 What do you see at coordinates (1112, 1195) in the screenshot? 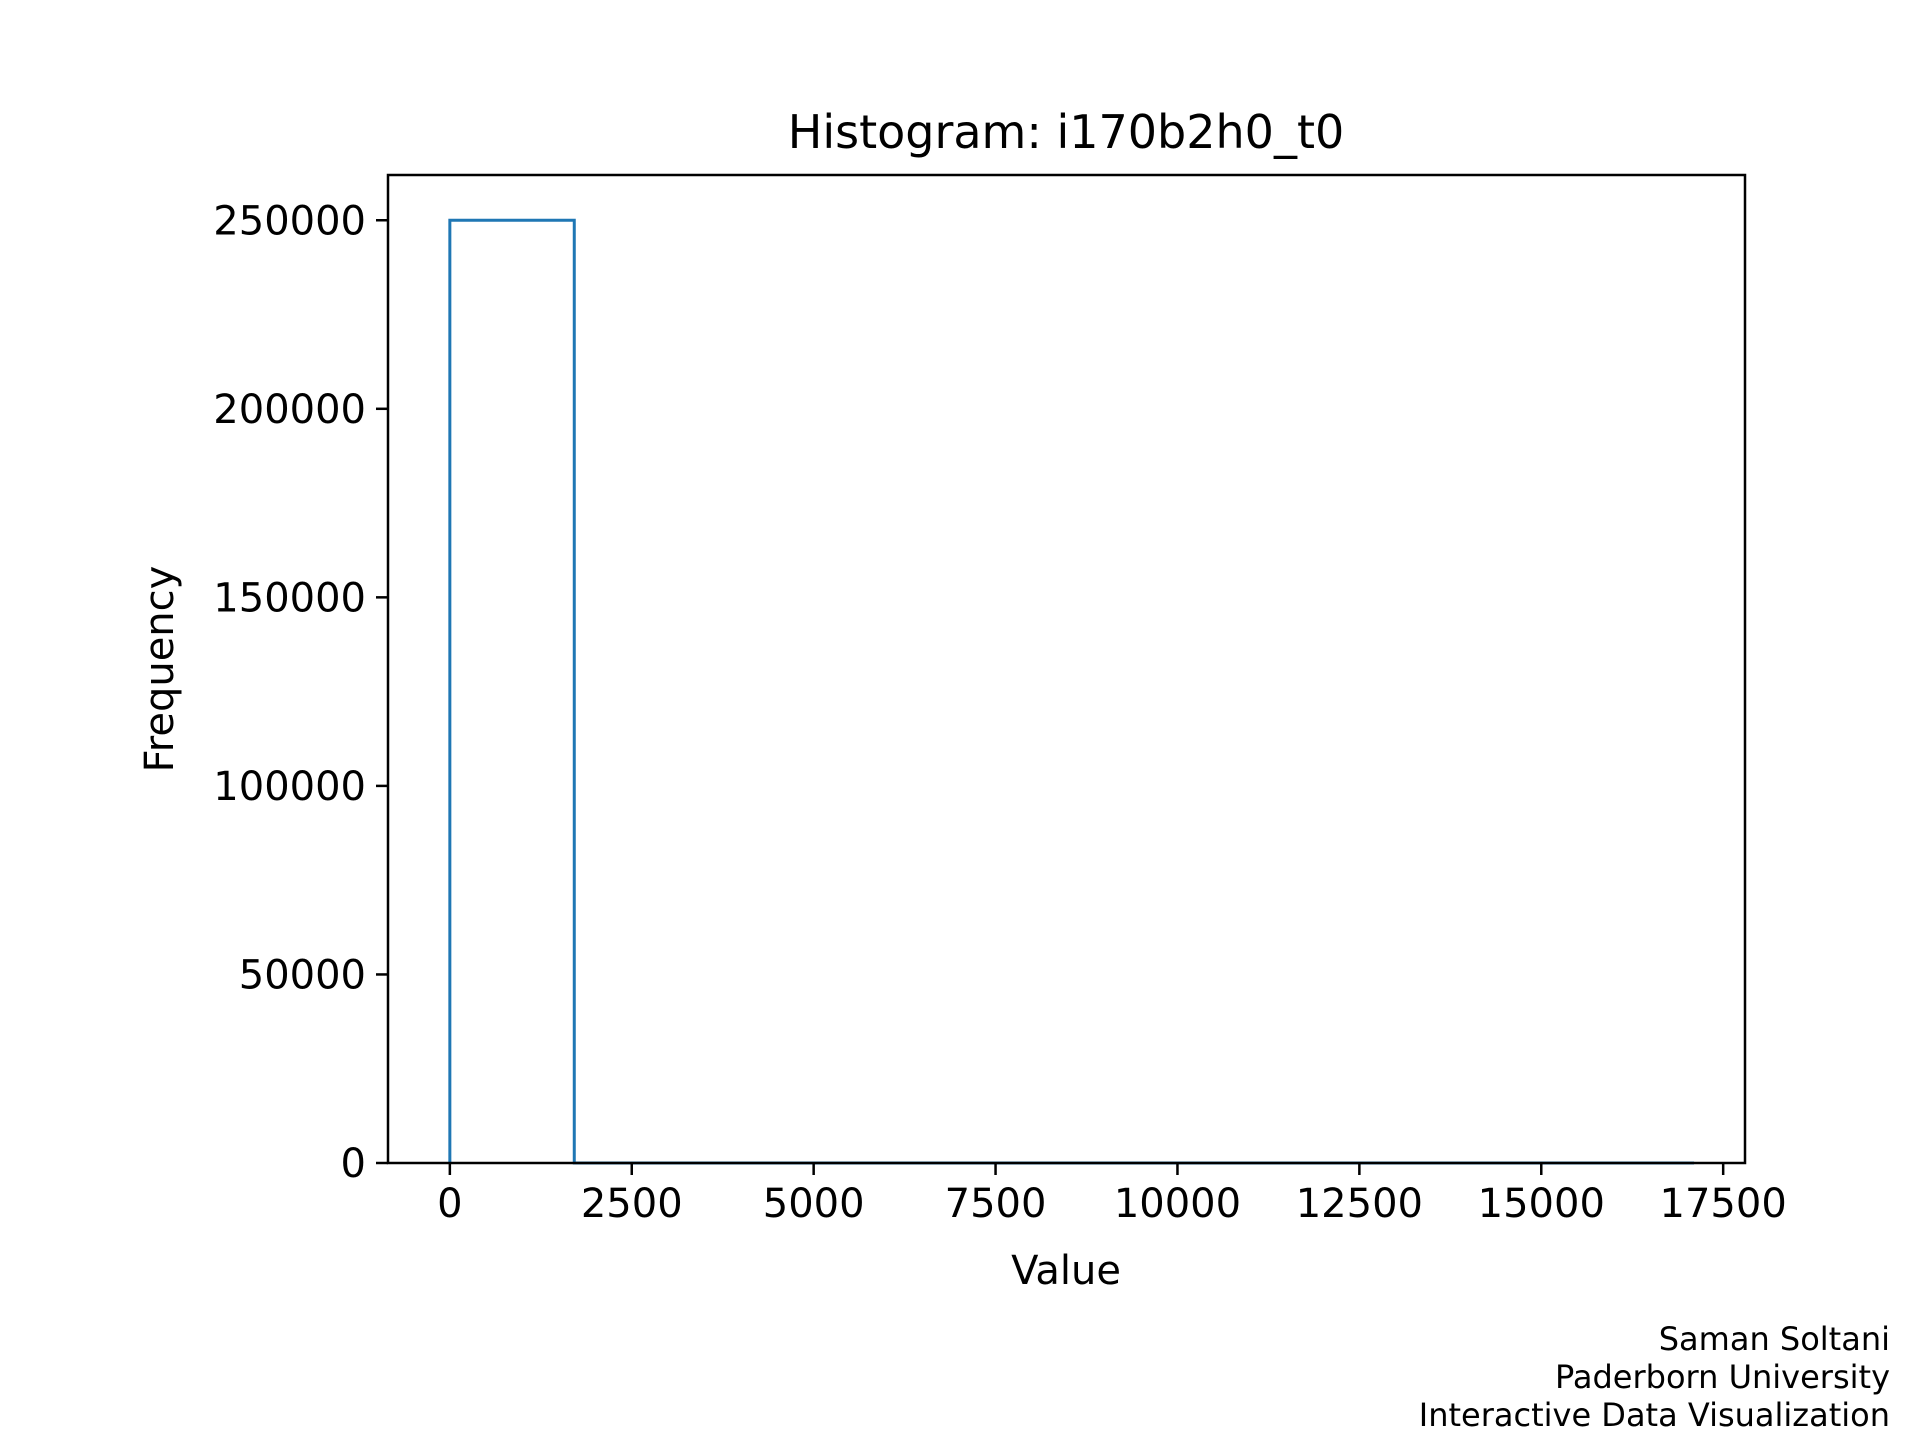
I see `x-axis-ticks: 0 2500 5000 7500 10000 12500 15000 17500` at bounding box center [1112, 1195].